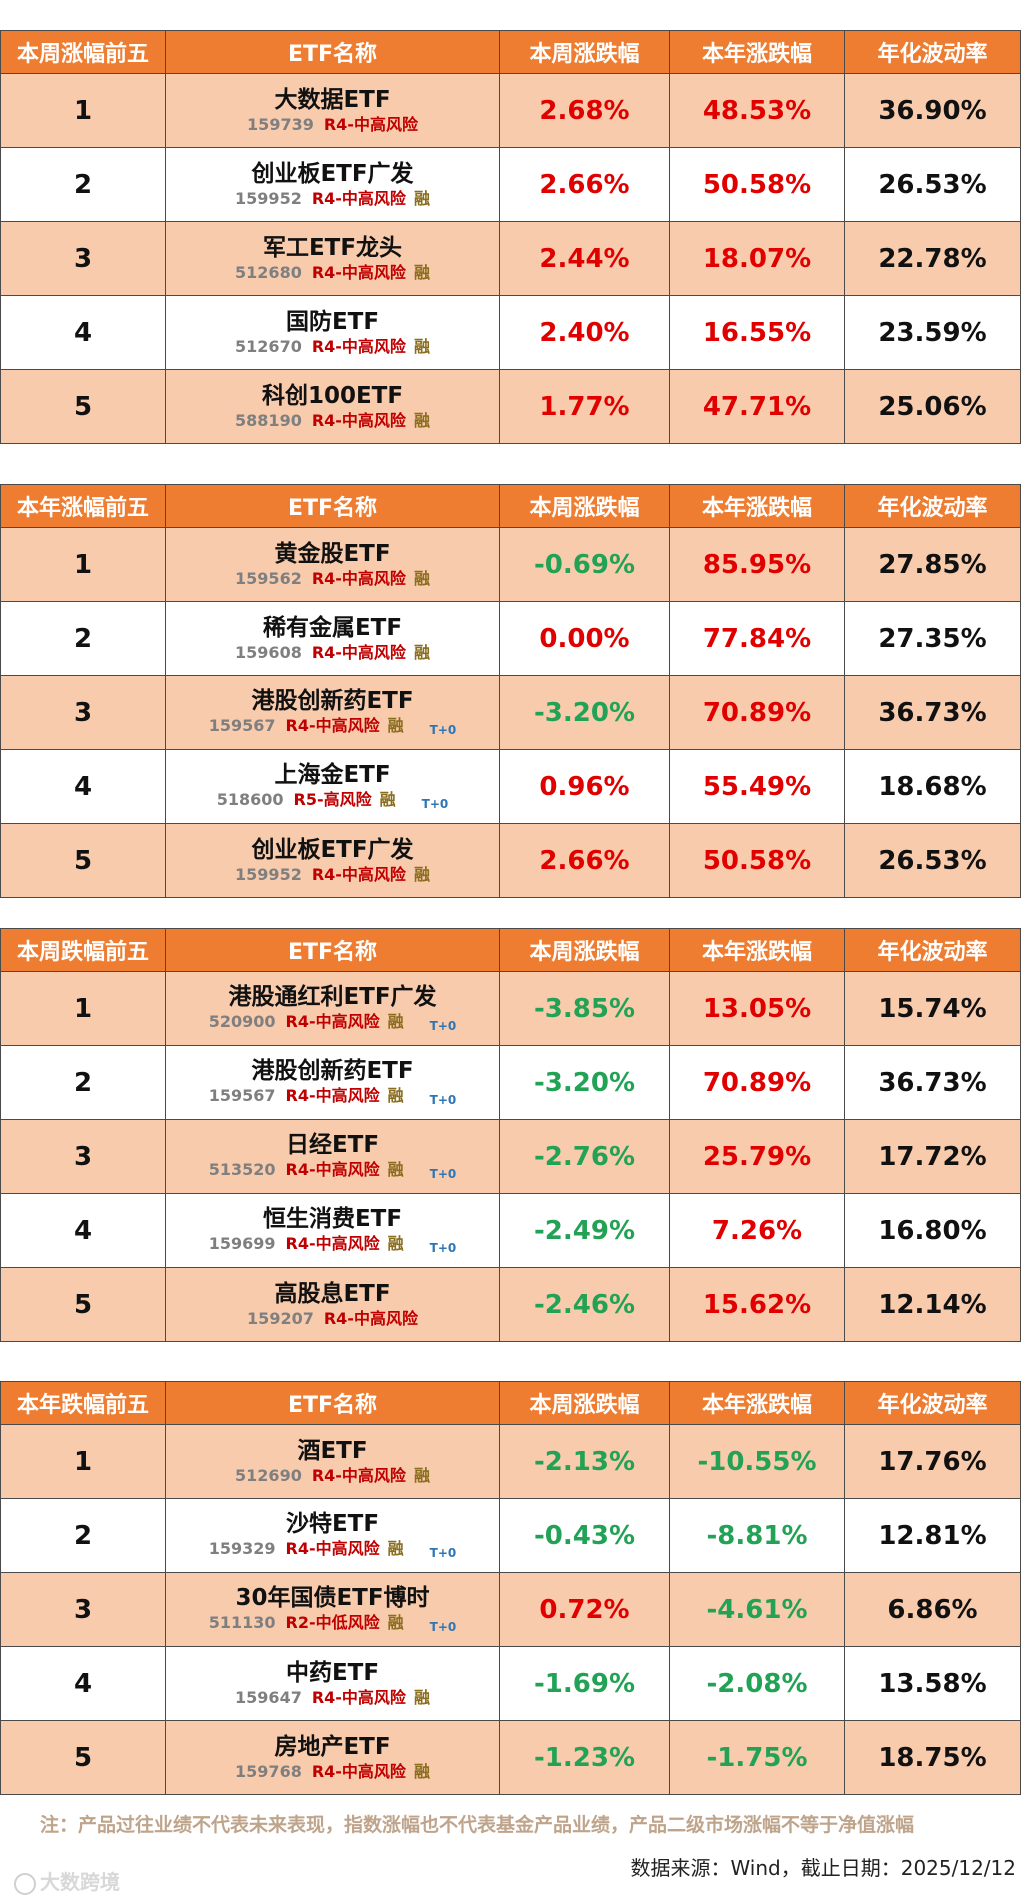 The width and height of the screenshot is (1024, 1899). What do you see at coordinates (268, 420) in the screenshot?
I see `etf-code: 588190` at bounding box center [268, 420].